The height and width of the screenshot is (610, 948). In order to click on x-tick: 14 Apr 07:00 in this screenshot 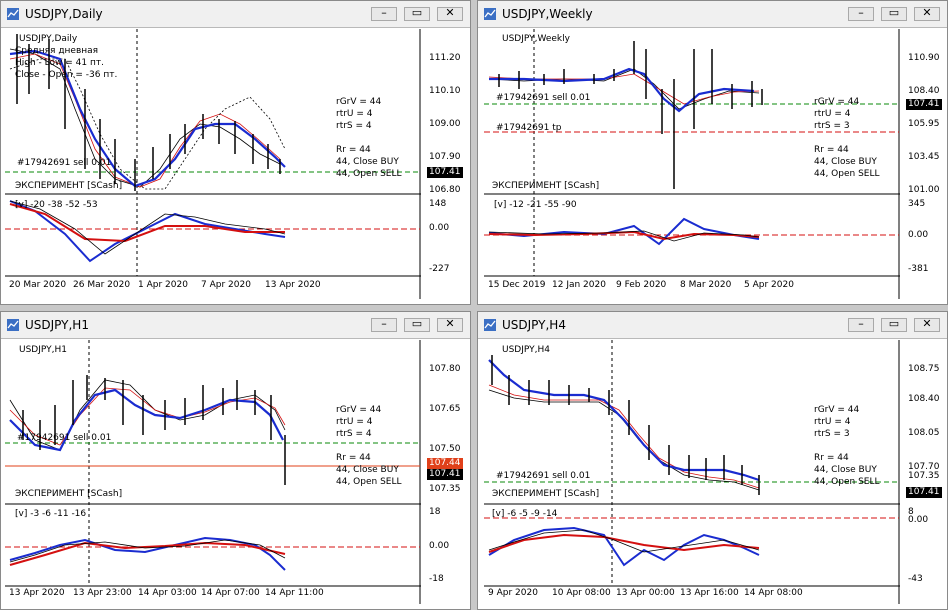, I will do `click(230, 593)`.